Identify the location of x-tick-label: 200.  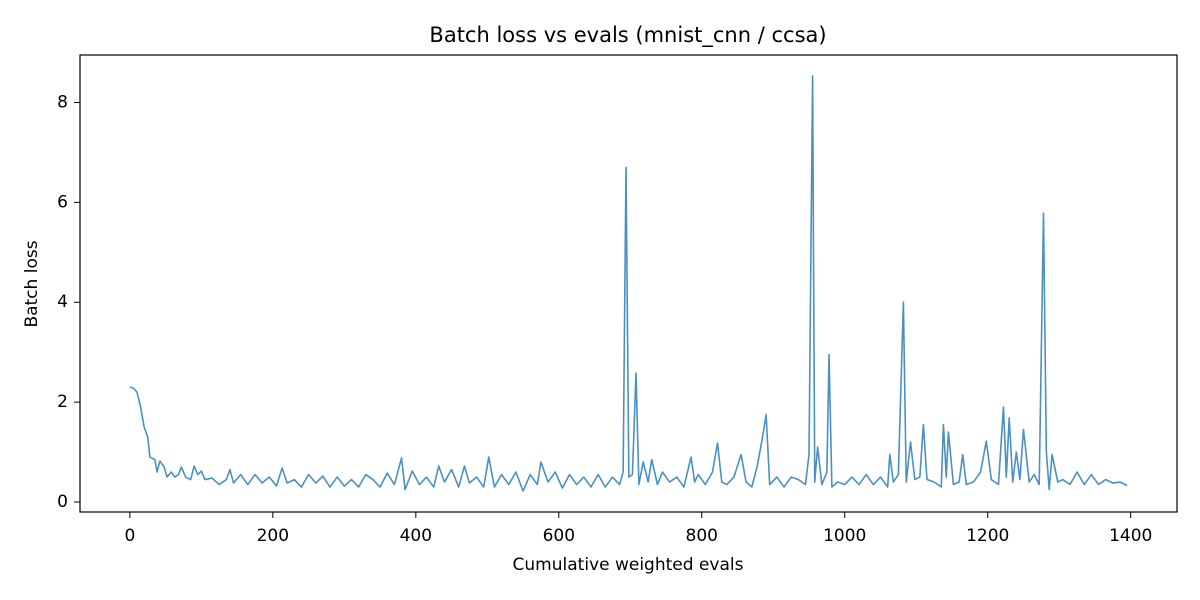
(273, 536).